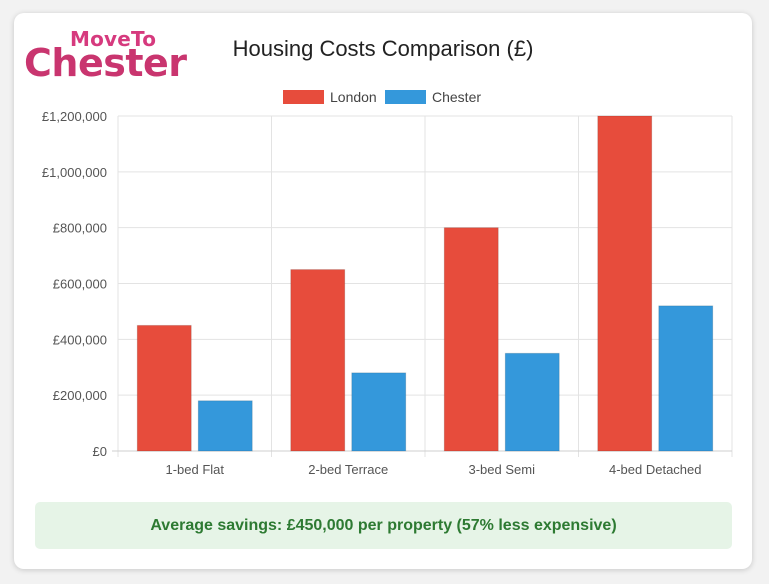 This screenshot has width=769, height=584. Describe the element at coordinates (113, 39) in the screenshot. I see `logo-line1: MoveTo` at that location.